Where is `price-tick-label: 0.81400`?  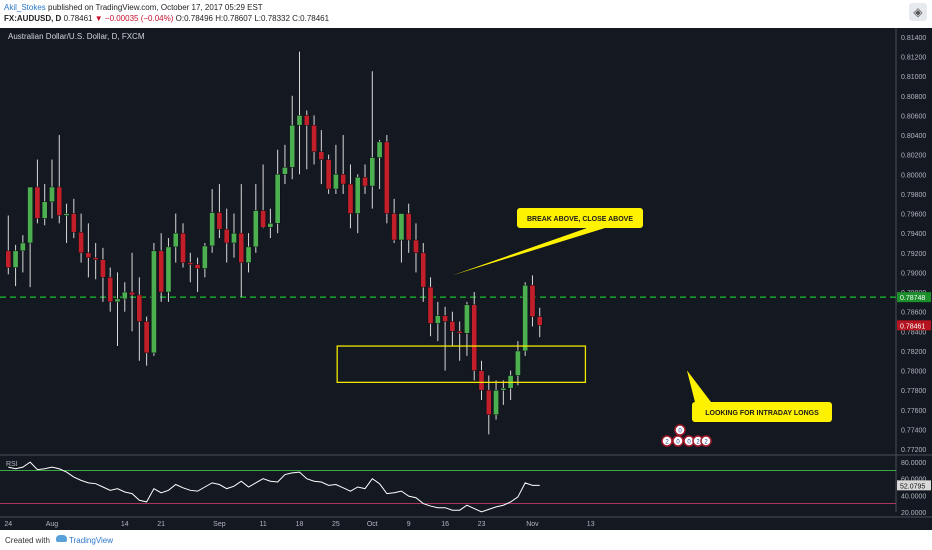 price-tick-label: 0.81400 is located at coordinates (913, 38).